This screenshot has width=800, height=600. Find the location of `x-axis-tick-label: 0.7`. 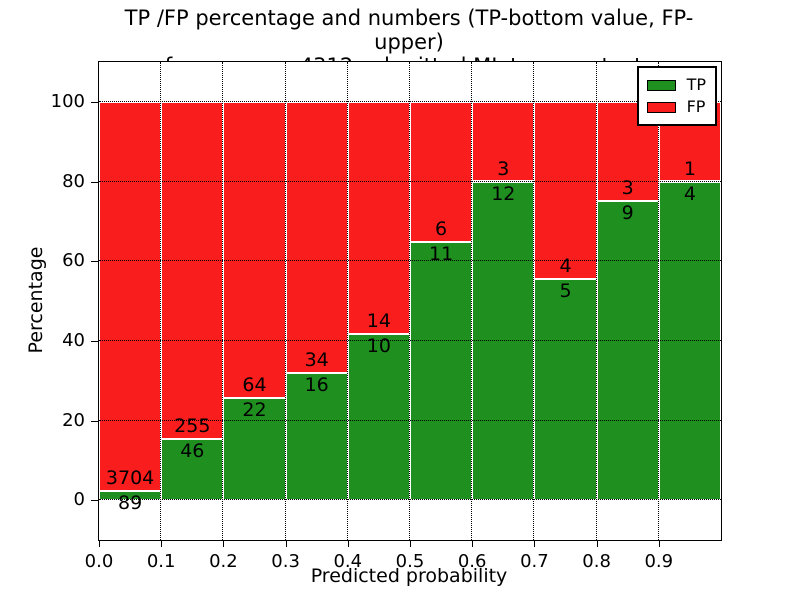

x-axis-tick-label: 0.7 is located at coordinates (534, 561).